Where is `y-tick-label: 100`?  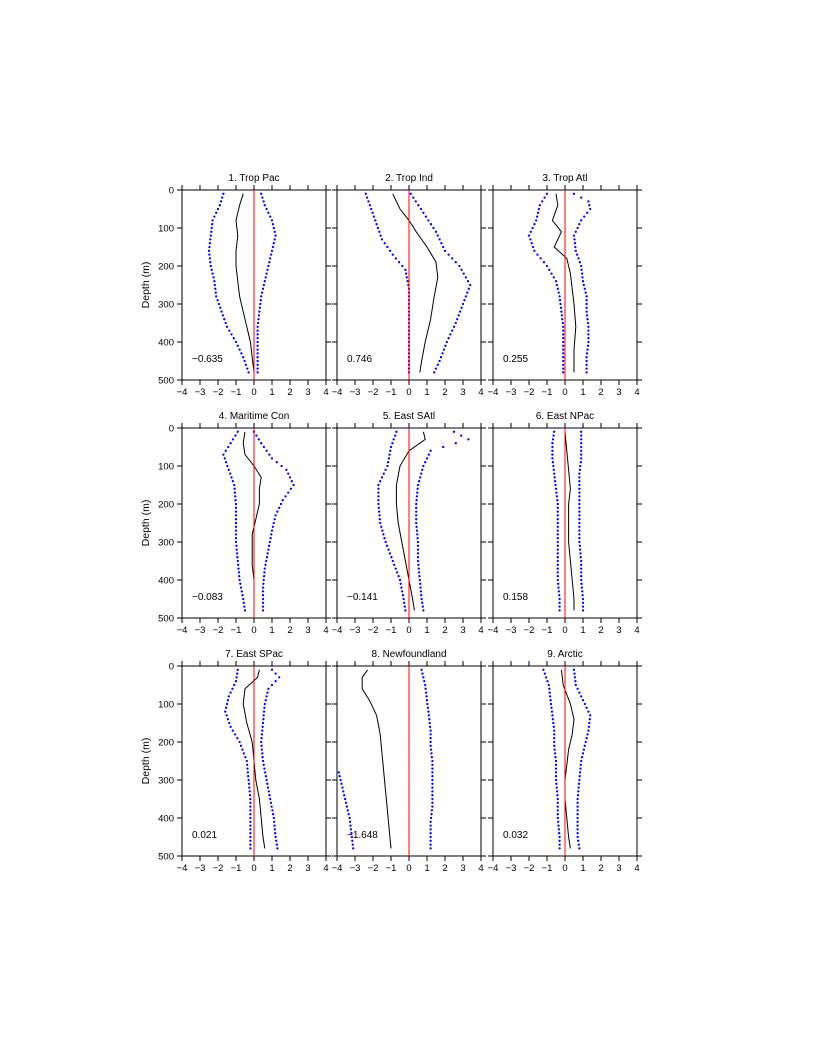 y-tick-label: 100 is located at coordinates (166, 229).